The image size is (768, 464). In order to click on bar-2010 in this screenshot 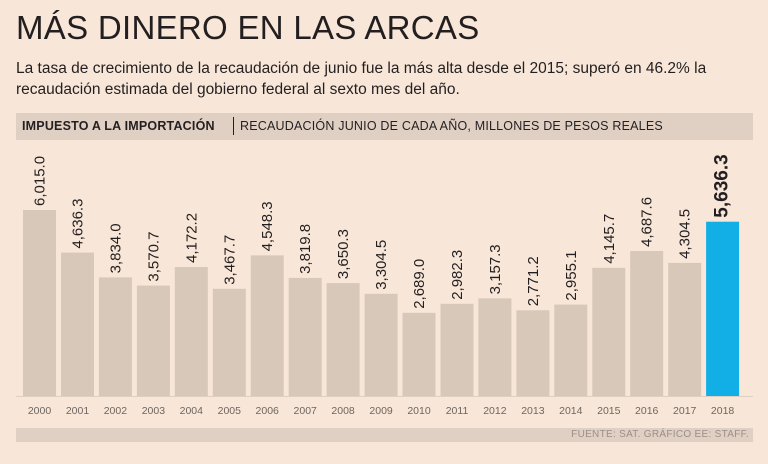, I will do `click(419, 354)`.